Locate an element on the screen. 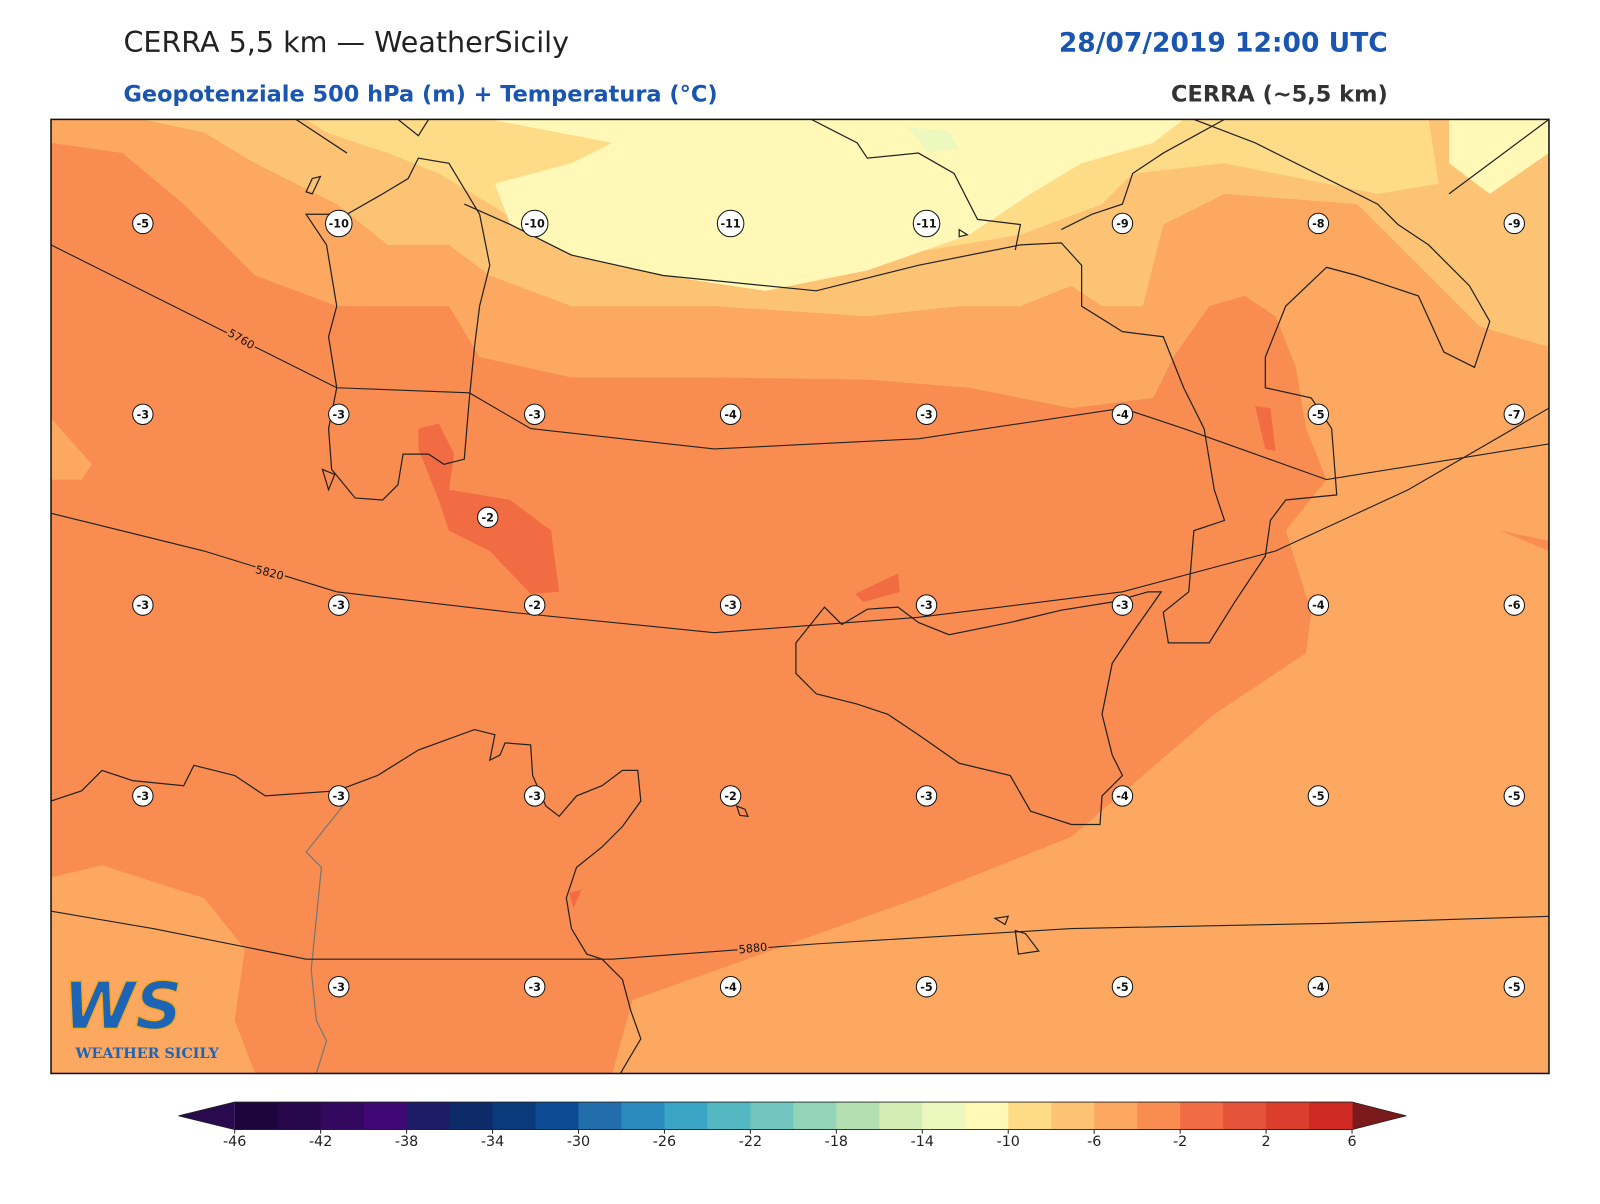  station-value: -2 is located at coordinates (534, 605).